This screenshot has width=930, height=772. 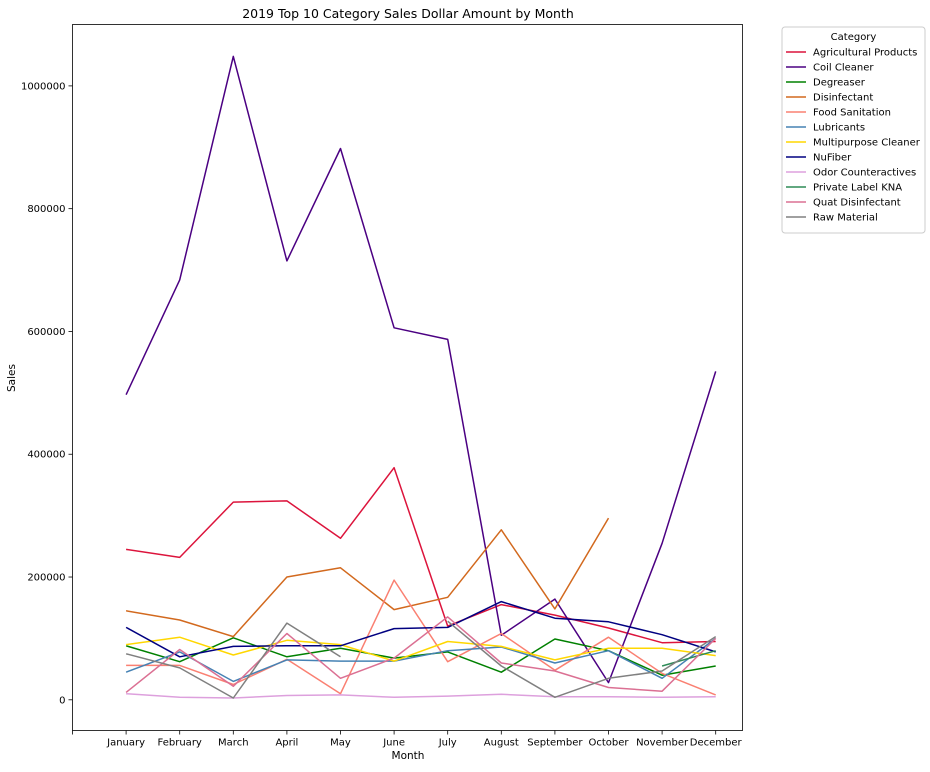 What do you see at coordinates (180, 743) in the screenshot?
I see `x-tick-label: February` at bounding box center [180, 743].